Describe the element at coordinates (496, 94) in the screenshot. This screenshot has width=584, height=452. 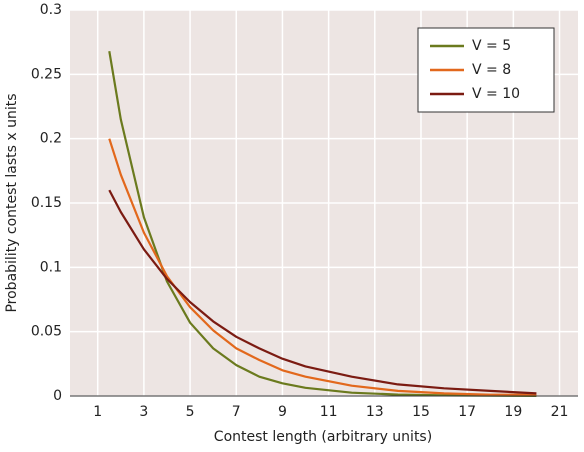
I see `legend-label: V = 10` at that location.